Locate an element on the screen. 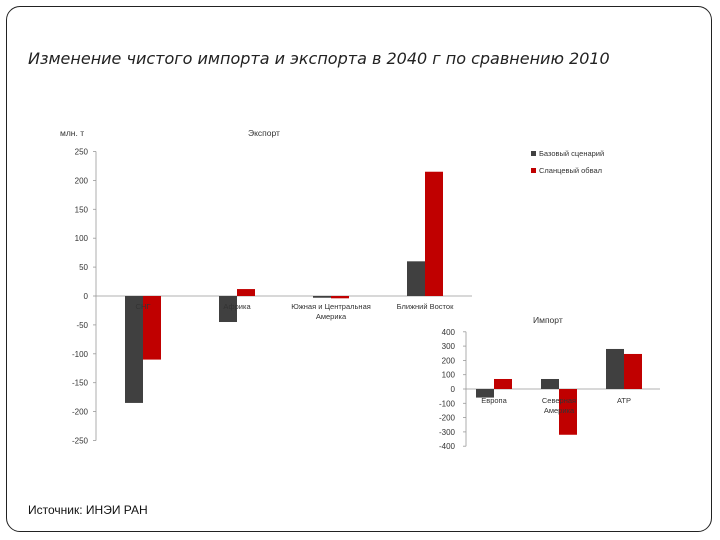 The height and width of the screenshot is (540, 720). legend-label: Базовый сценарий is located at coordinates (571, 153).